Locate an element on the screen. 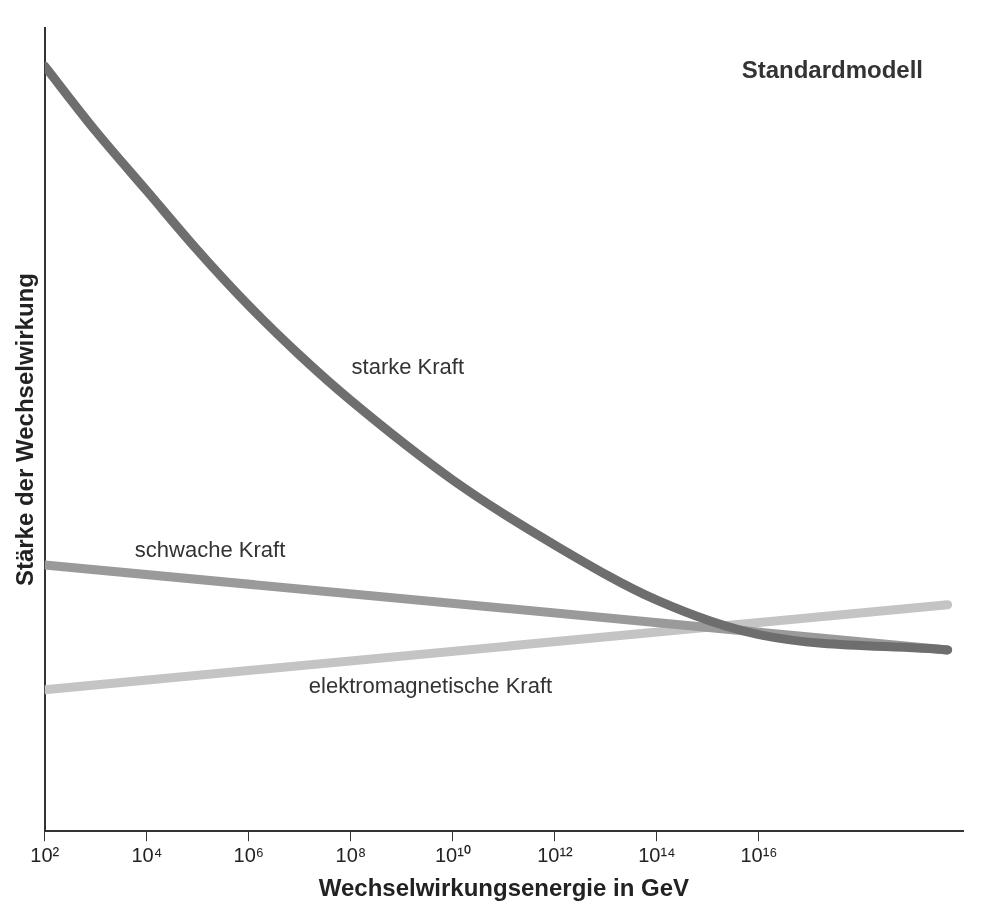 This screenshot has width=1003, height=924. series-label: schwache Kraft is located at coordinates (210, 549).